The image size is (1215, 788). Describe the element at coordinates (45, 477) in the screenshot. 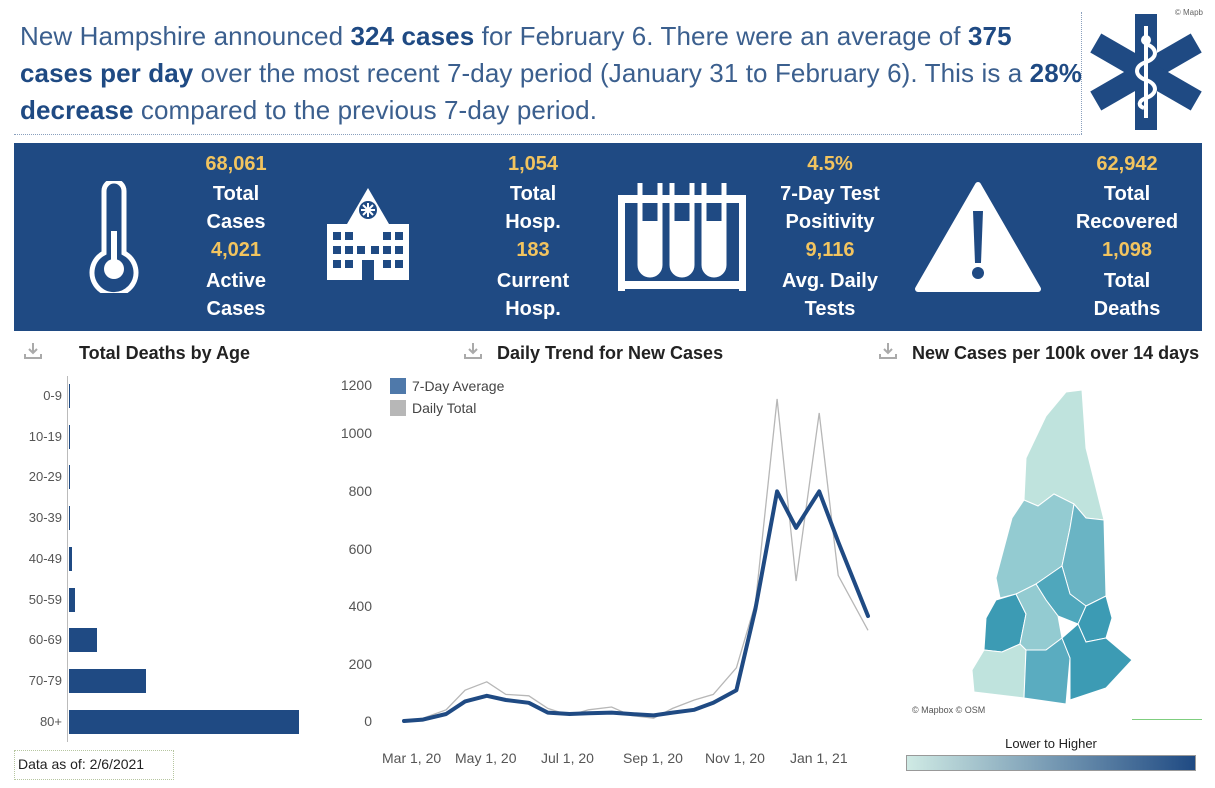

I see `age-label: 20-29` at that location.